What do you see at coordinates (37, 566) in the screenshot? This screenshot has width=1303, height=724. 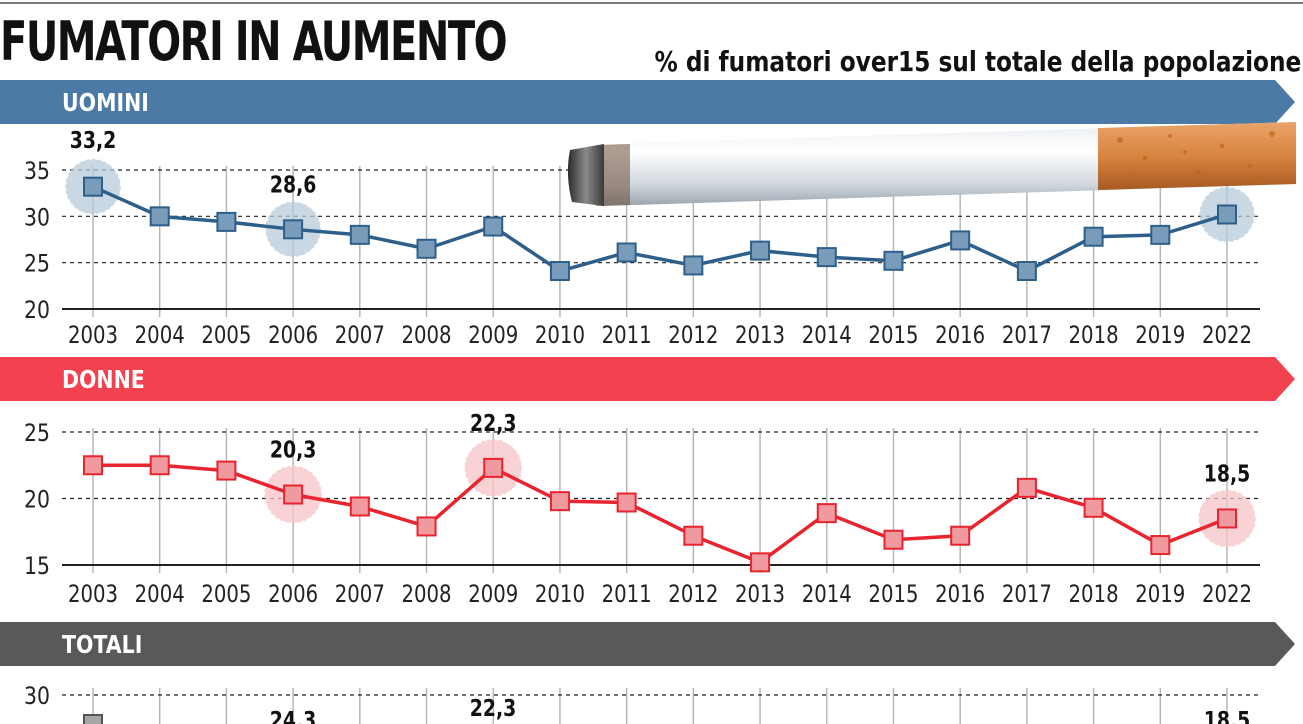 I see `y-tick-label: 15` at bounding box center [37, 566].